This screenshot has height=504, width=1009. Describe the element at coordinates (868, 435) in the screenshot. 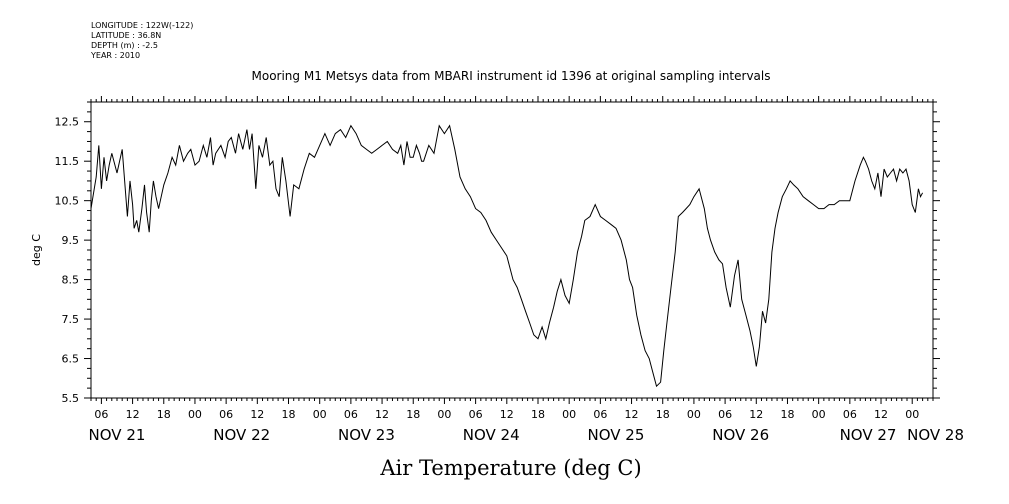

I see `day-label: NOV 27` at that location.